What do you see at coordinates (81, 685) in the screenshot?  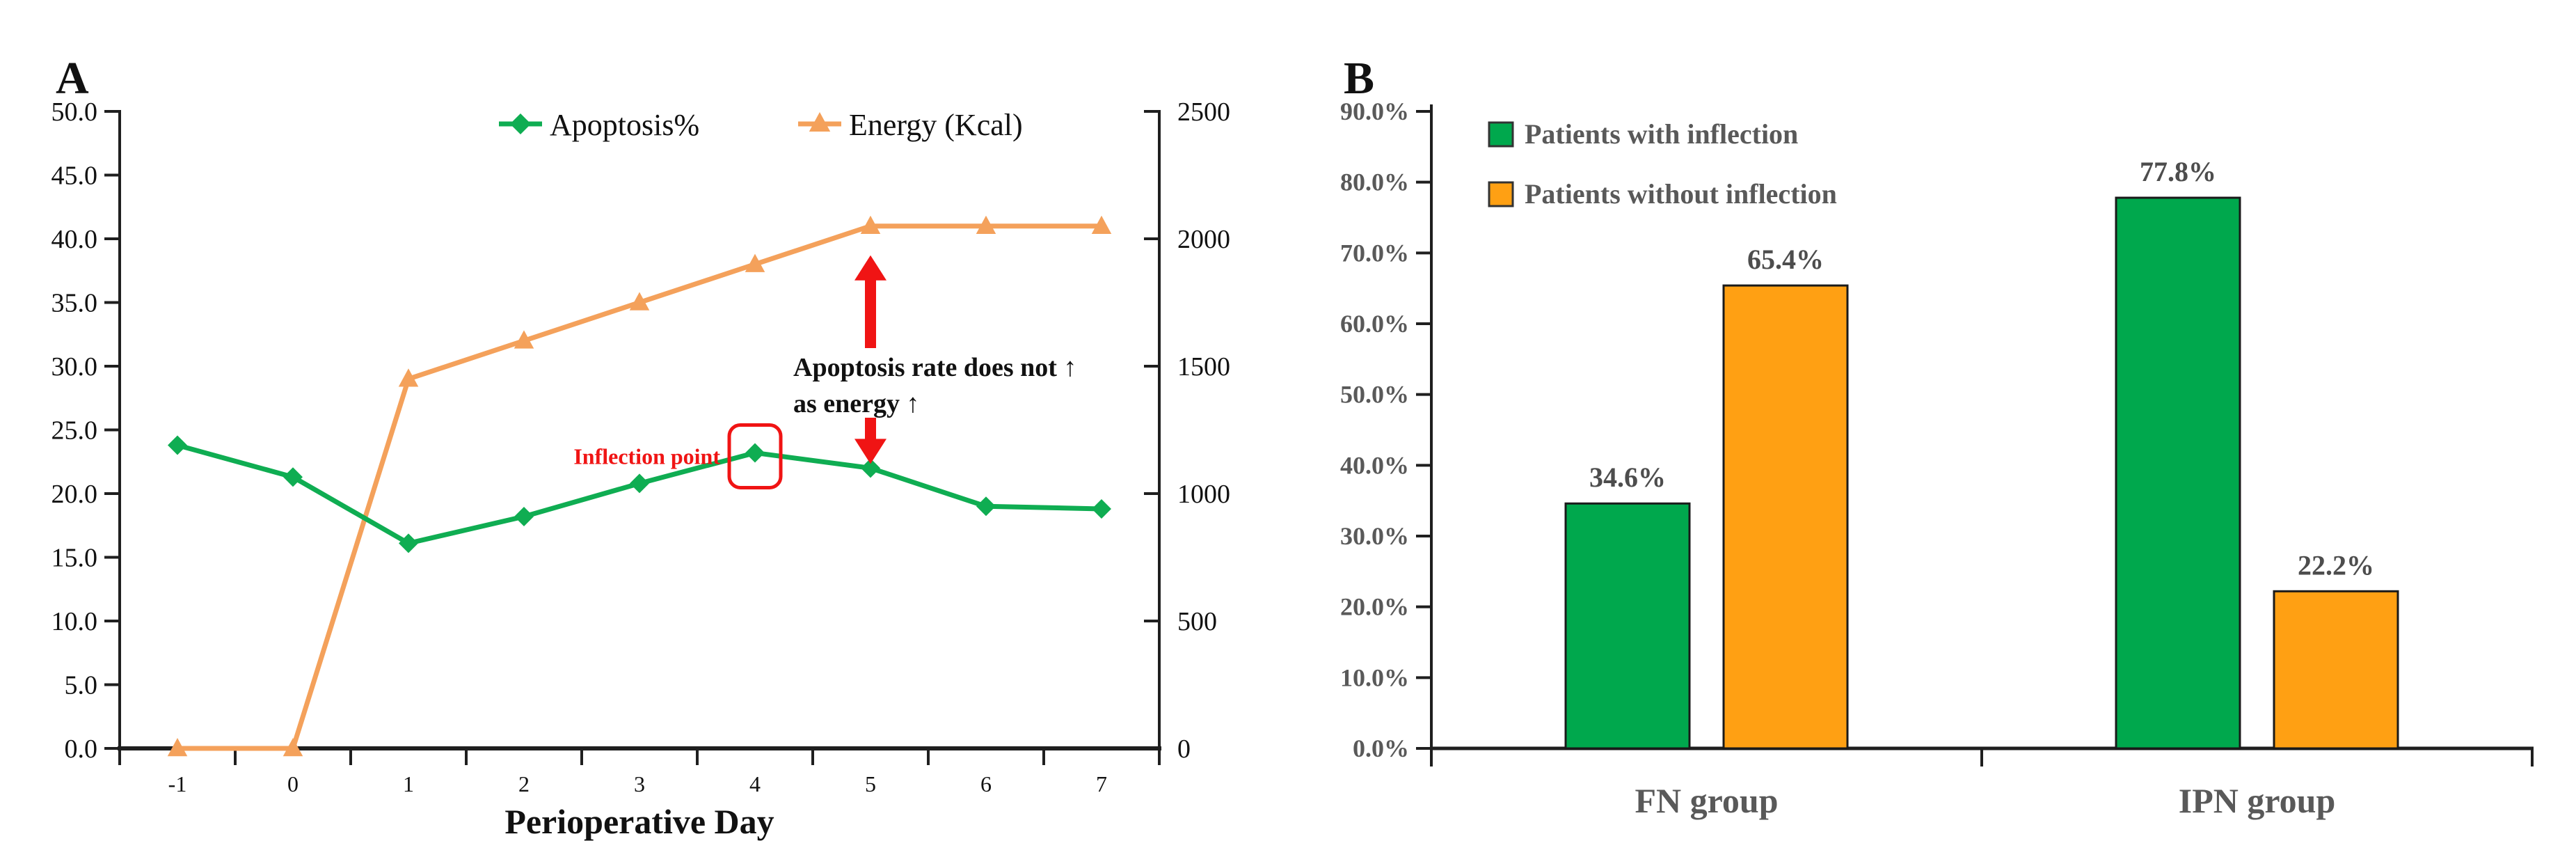 I see `left-axis-tick-label: 5.0` at bounding box center [81, 685].